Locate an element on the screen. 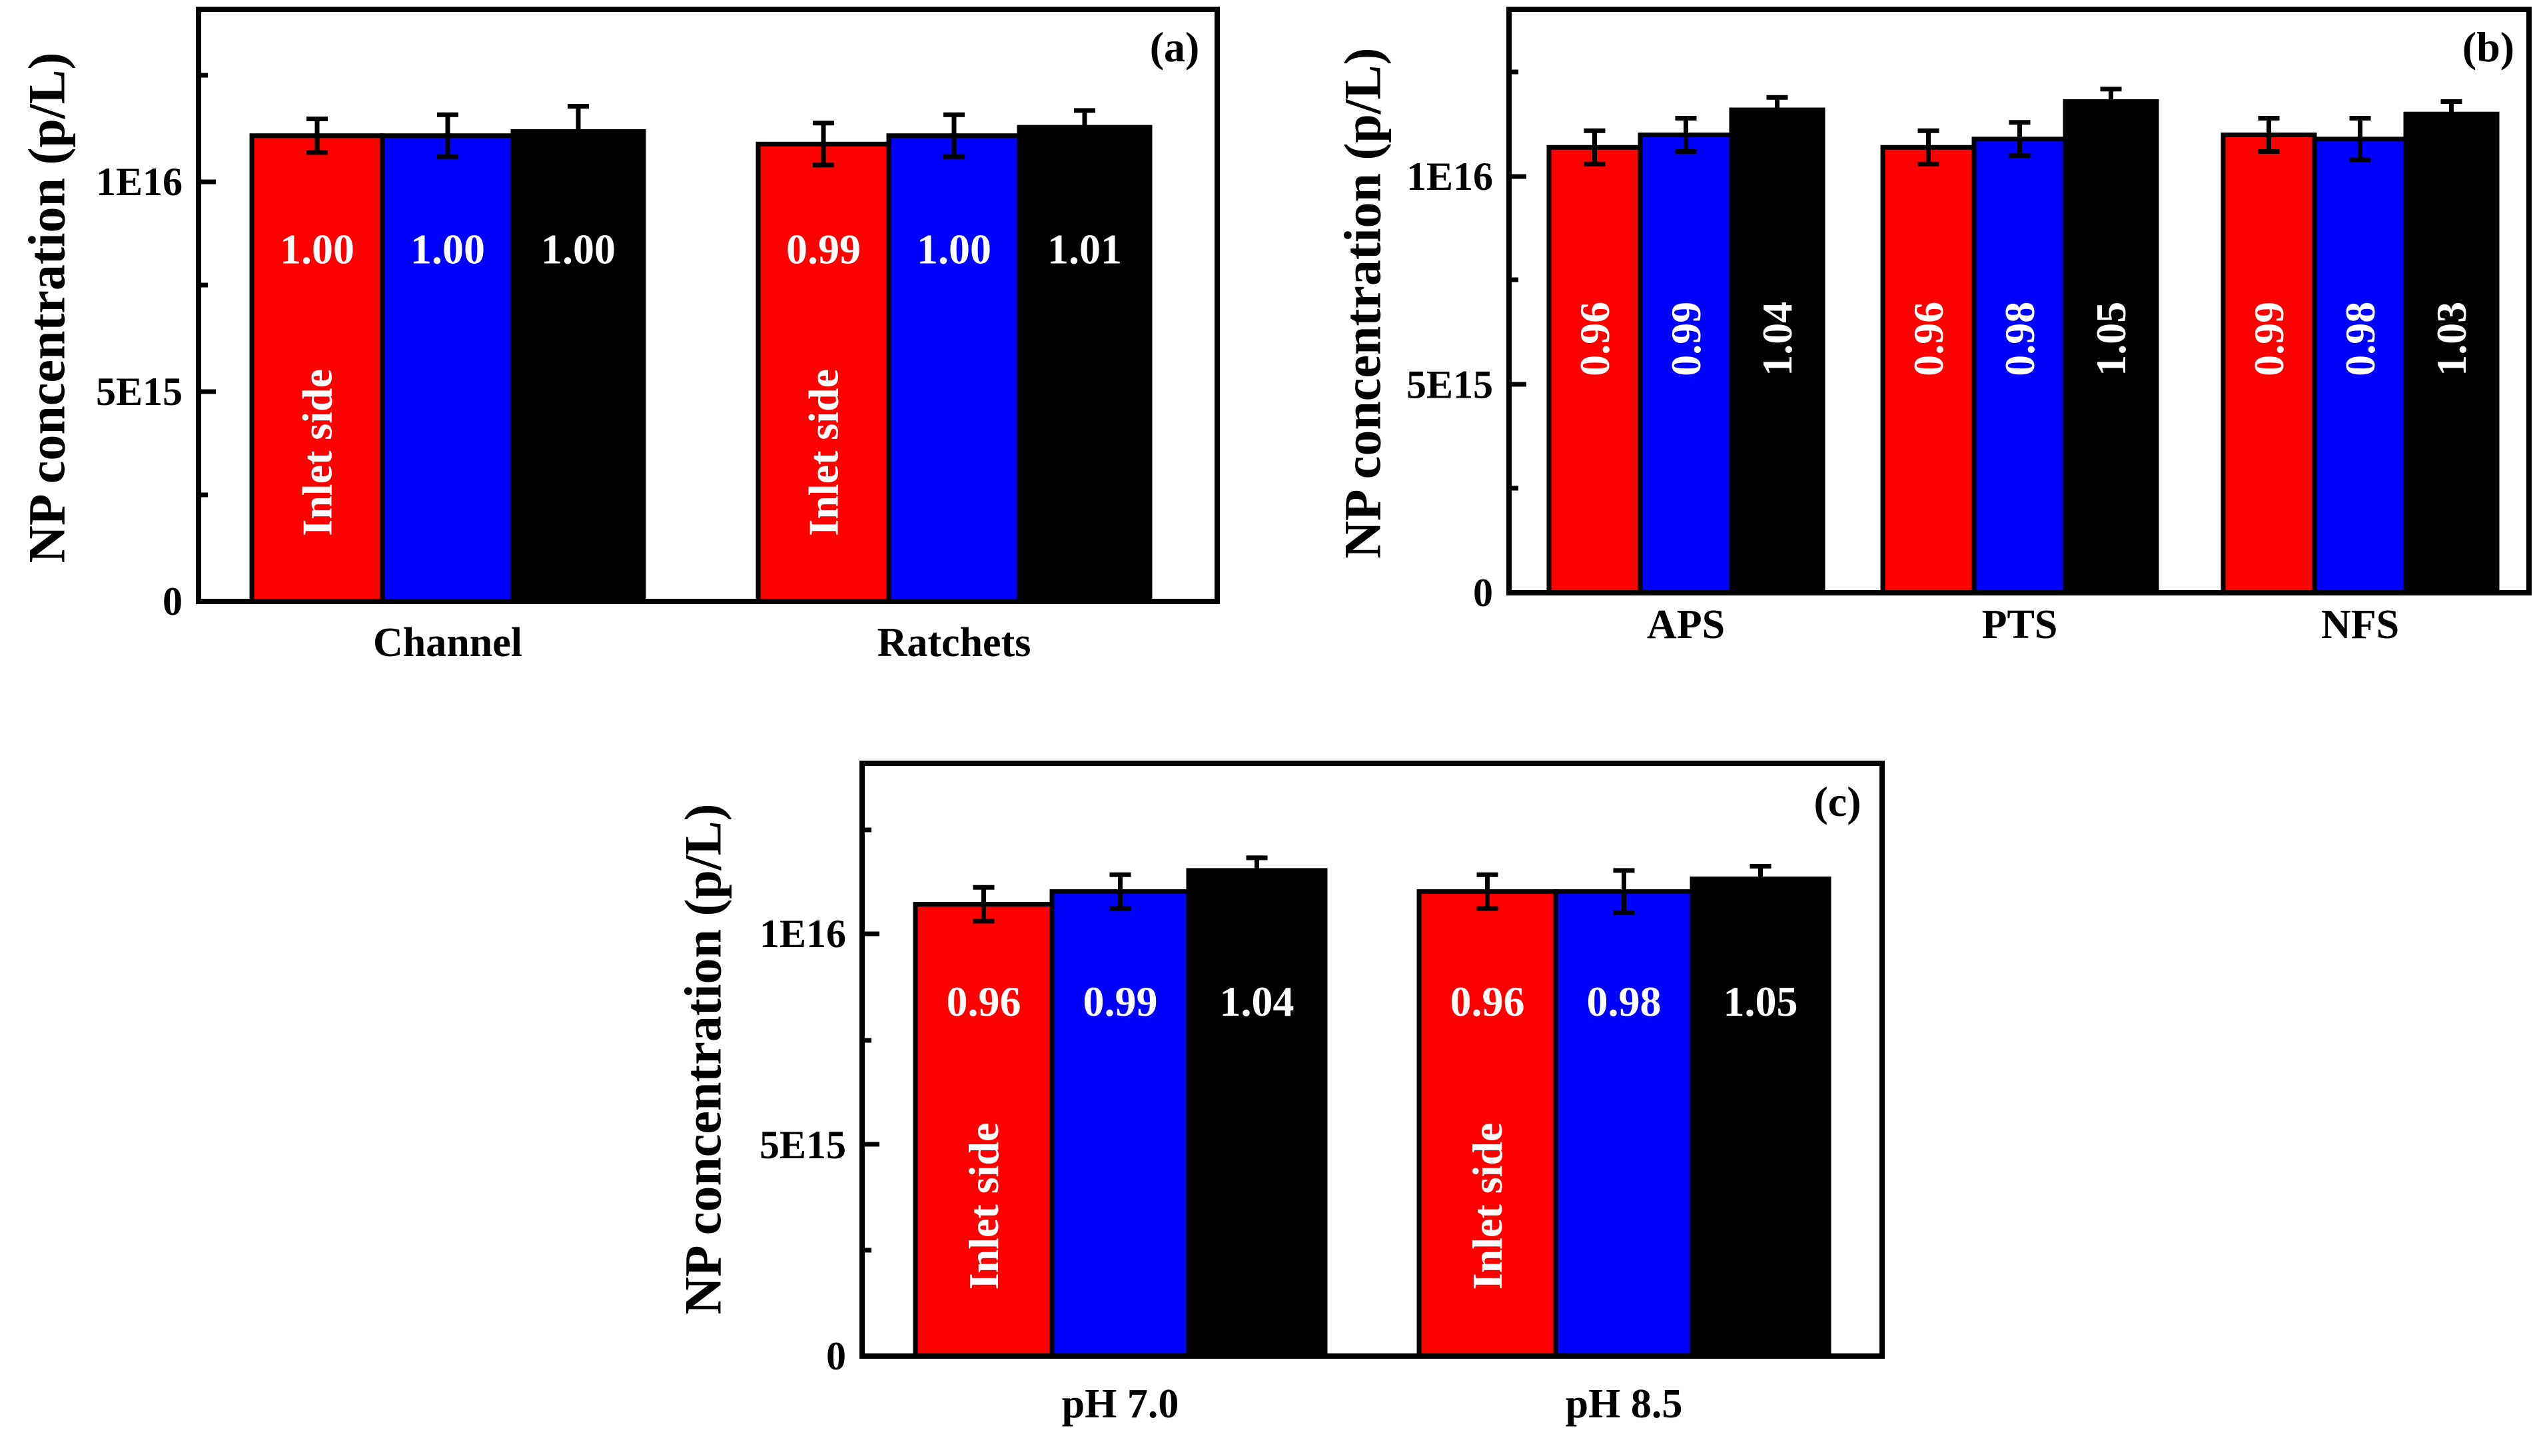  x-tick-label: Channel is located at coordinates (447, 642).